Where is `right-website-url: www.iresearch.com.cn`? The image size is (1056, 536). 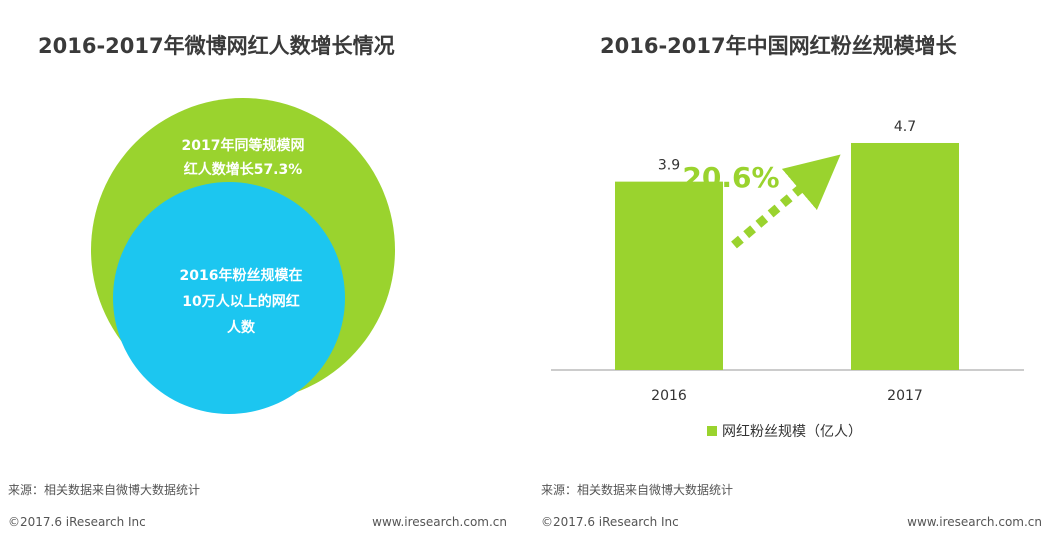
right-website-url: www.iresearch.com.cn is located at coordinates (974, 522).